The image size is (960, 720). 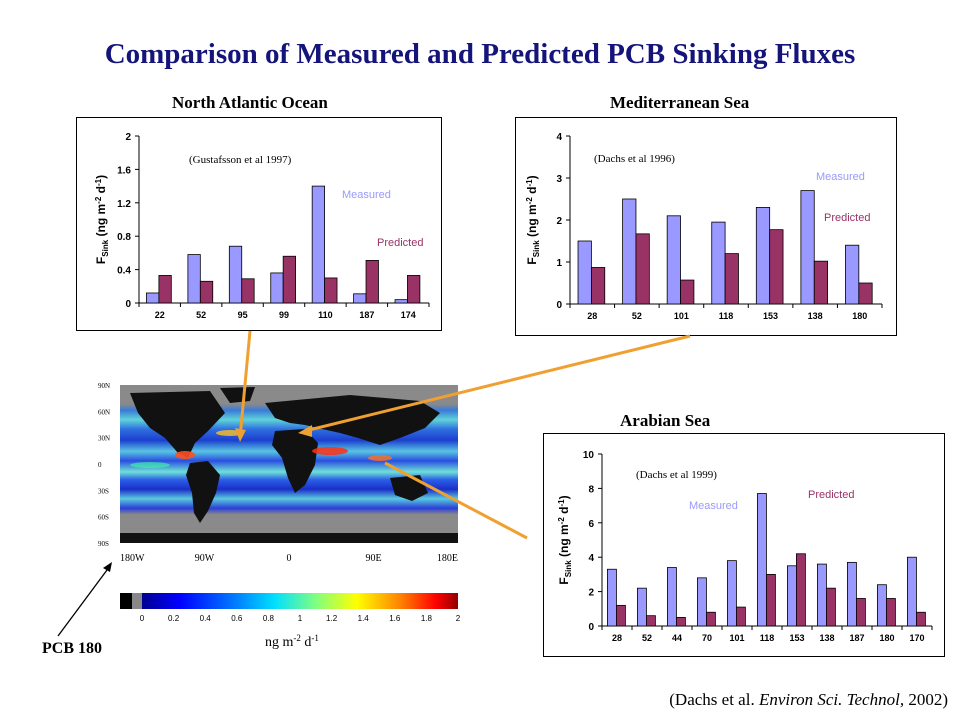 What do you see at coordinates (103, 491) in the screenshot?
I see `lat-label: 30S` at bounding box center [103, 491].